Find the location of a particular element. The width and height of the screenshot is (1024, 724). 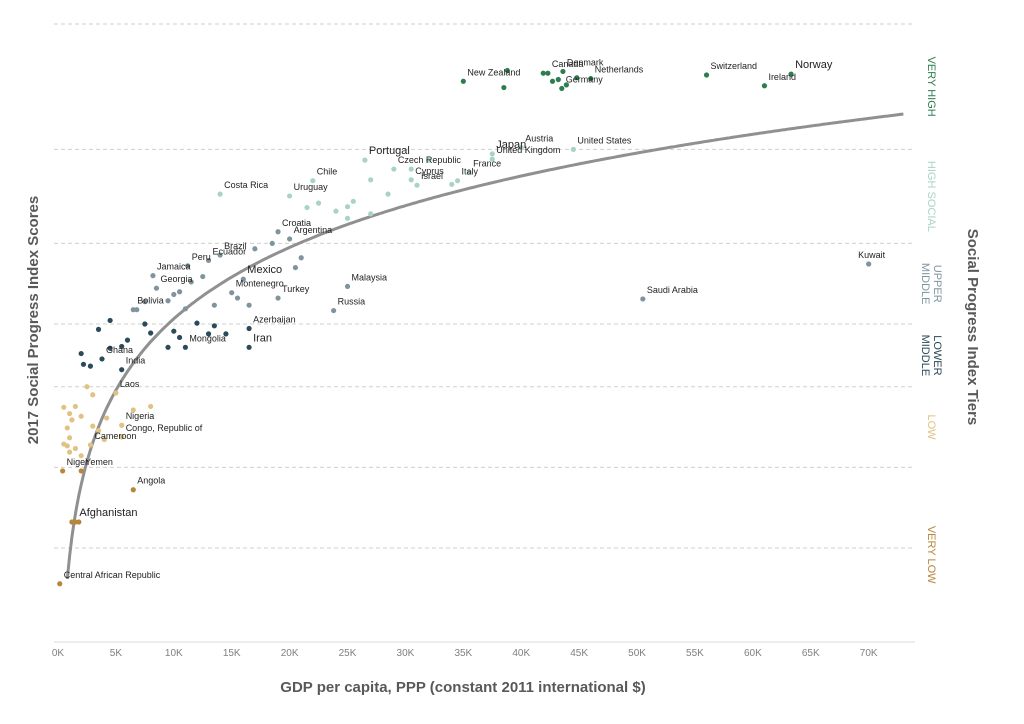

label-malaysia: Malaysia is located at coordinates (370, 277).